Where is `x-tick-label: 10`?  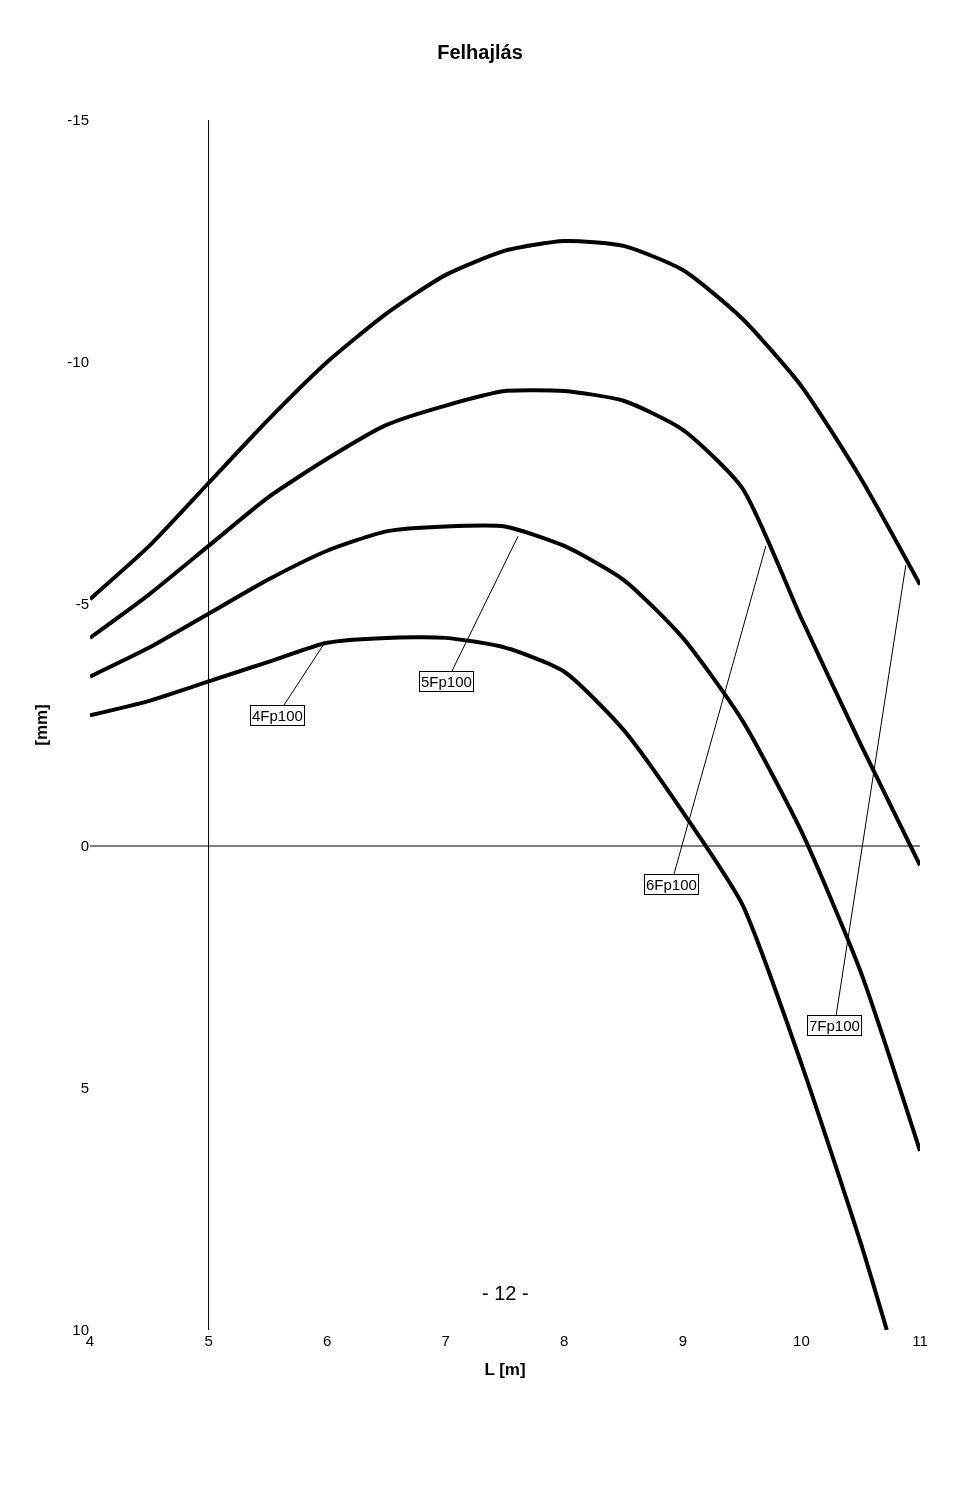 x-tick-label: 10 is located at coordinates (801, 1340).